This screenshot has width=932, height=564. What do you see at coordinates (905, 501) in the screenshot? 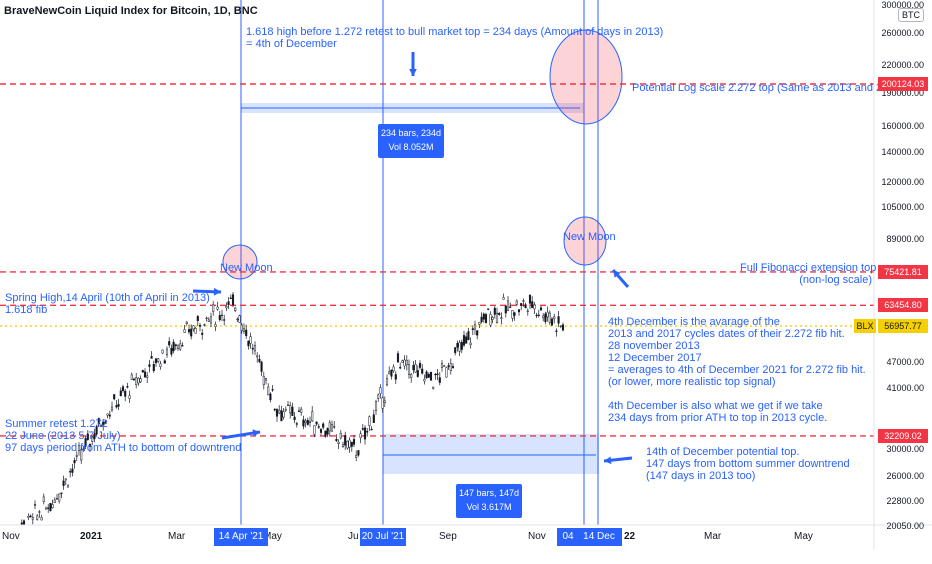
I see `y-tick-label: 22800.00` at bounding box center [905, 501].